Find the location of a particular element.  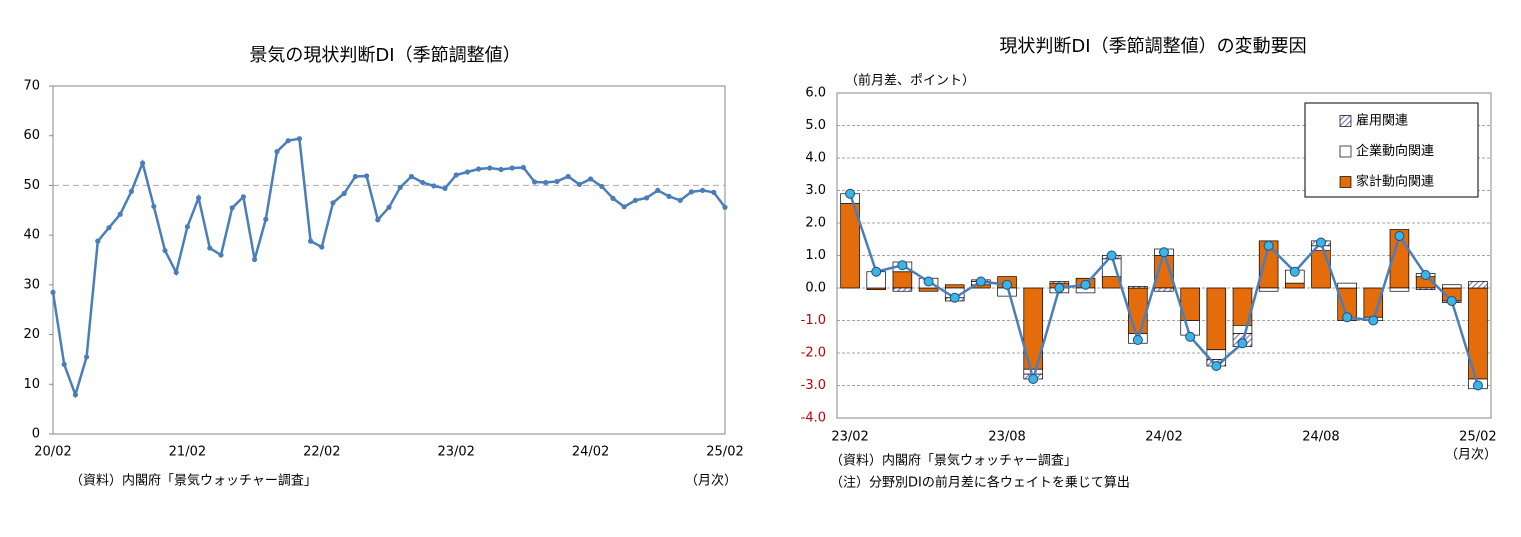

chart-title: 景気の現状判断DI（季節調整値） is located at coordinates (384, 55).